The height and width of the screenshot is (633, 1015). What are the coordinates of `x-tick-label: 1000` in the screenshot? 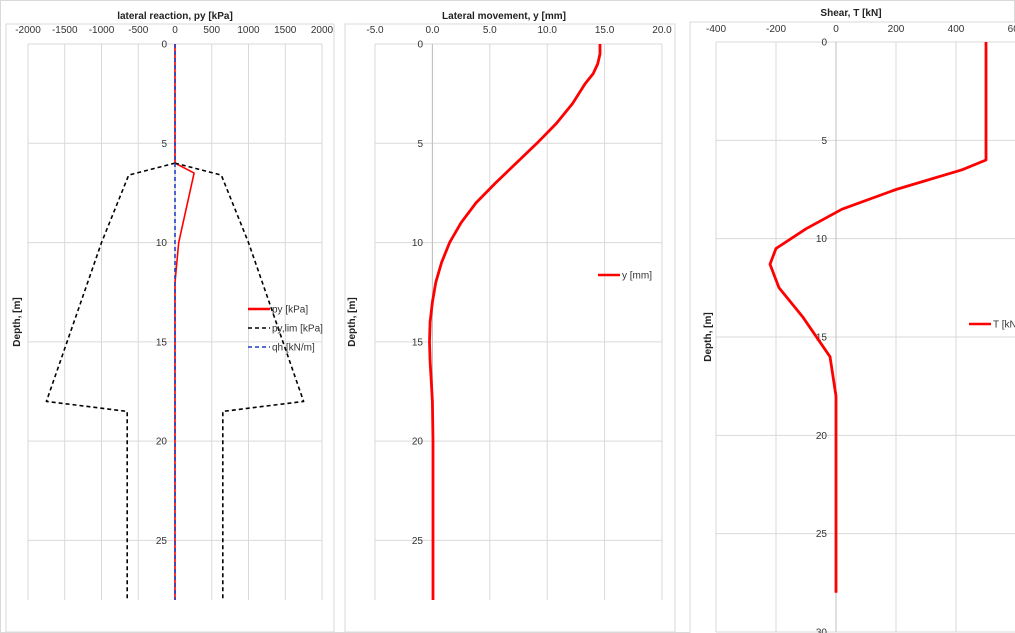 It's located at (248, 30).